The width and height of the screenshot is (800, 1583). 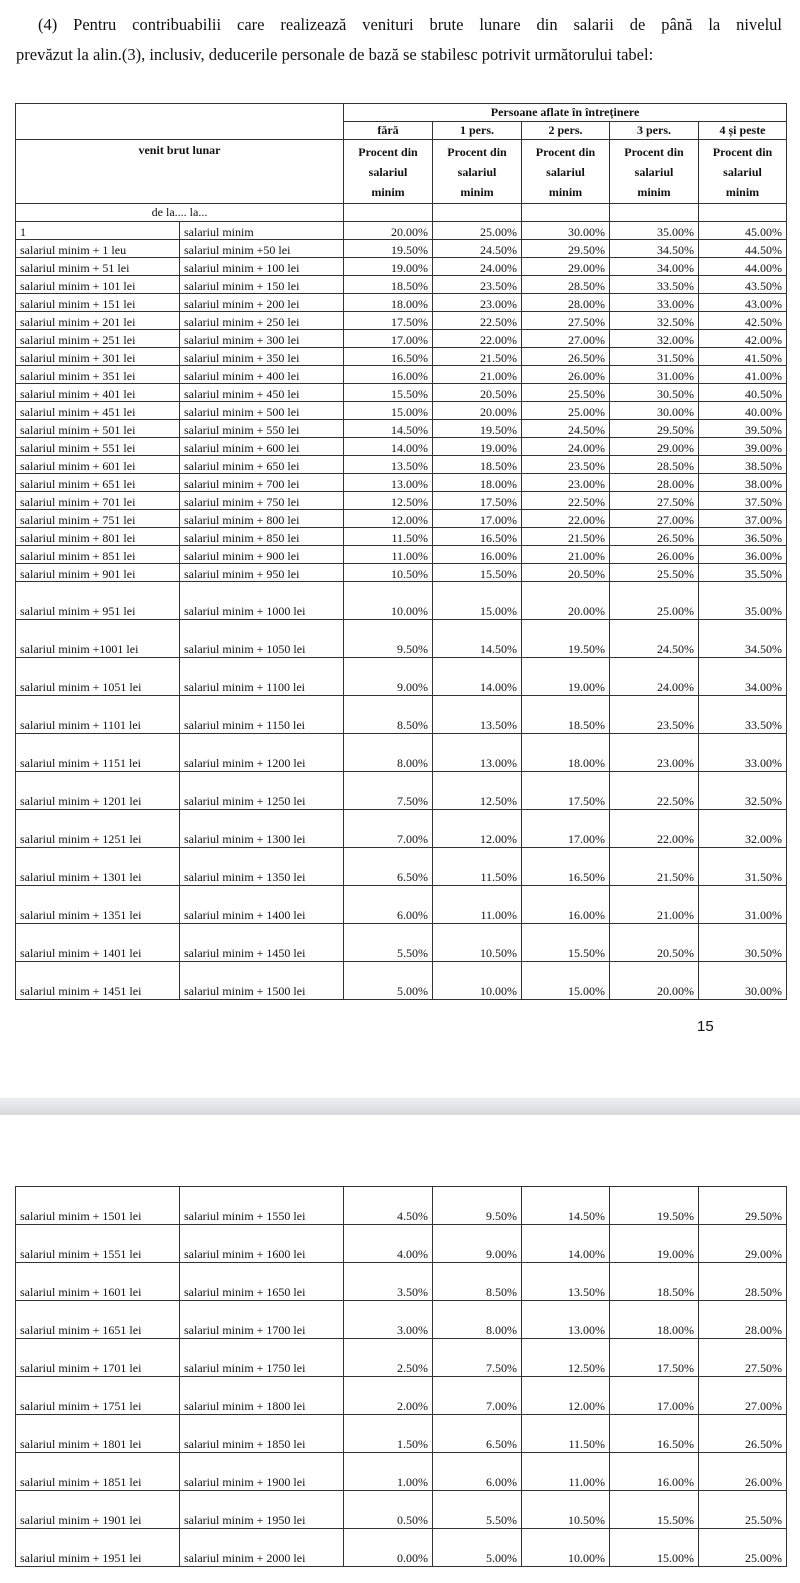 What do you see at coordinates (742, 518) in the screenshot?
I see `cell-percent: 37.00%` at bounding box center [742, 518].